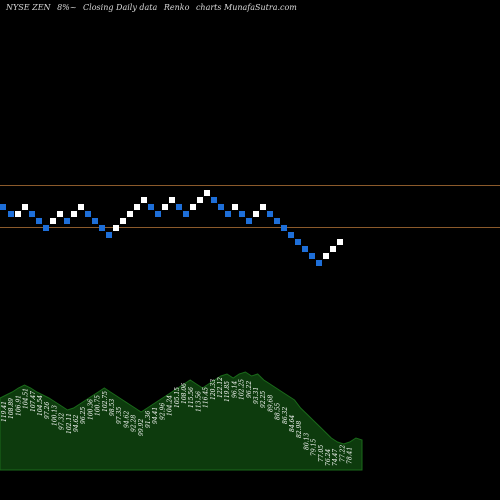  I want to click on volume-value-label: 119.85, so click(227, 391).